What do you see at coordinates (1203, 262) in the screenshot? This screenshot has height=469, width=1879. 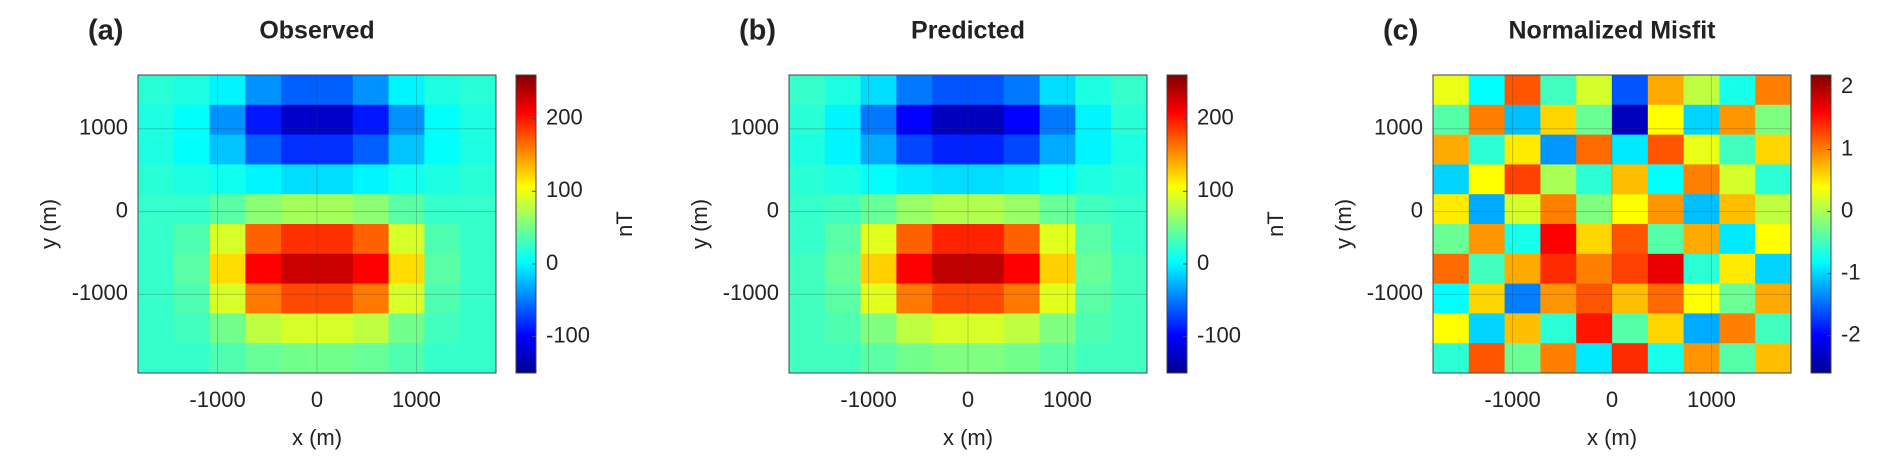 I see `colorbar-tick-label: 0` at bounding box center [1203, 262].